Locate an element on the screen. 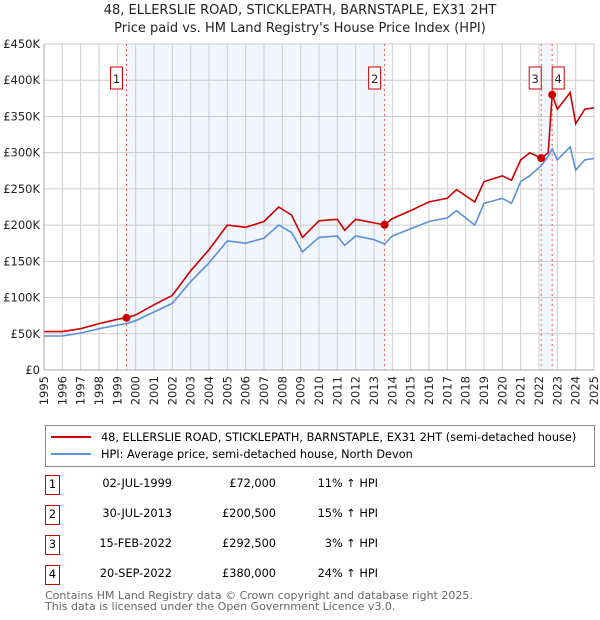 The image size is (600, 620). sale-price: £200,500 is located at coordinates (249, 513).